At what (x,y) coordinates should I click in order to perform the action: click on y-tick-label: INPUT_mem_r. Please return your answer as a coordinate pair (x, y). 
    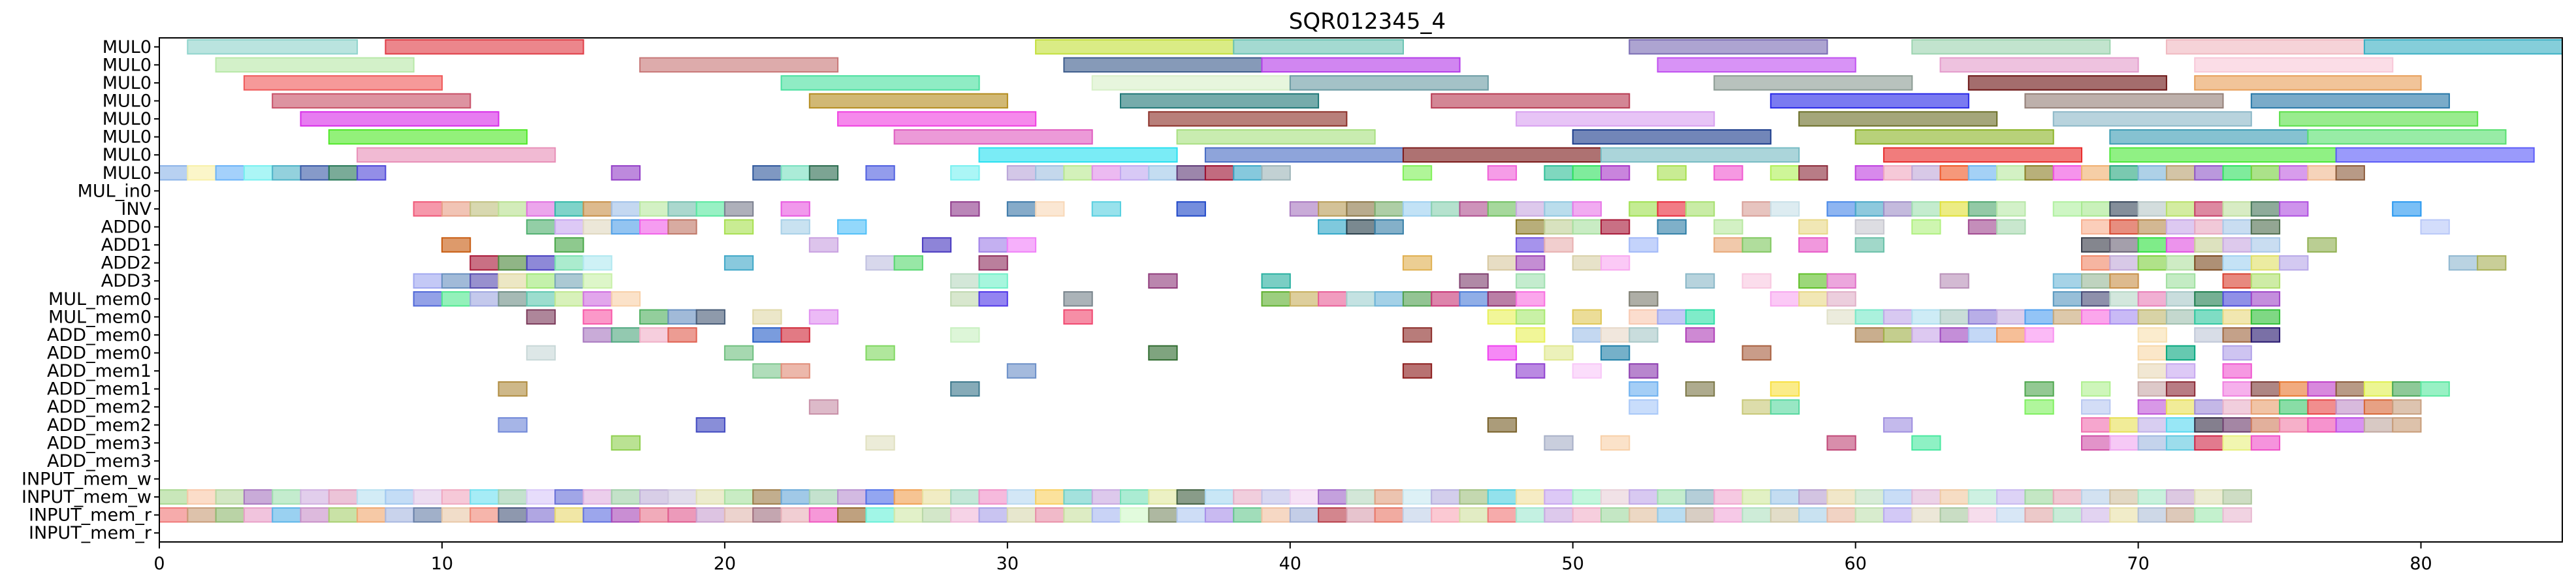
    Looking at the image, I should click on (91, 533).